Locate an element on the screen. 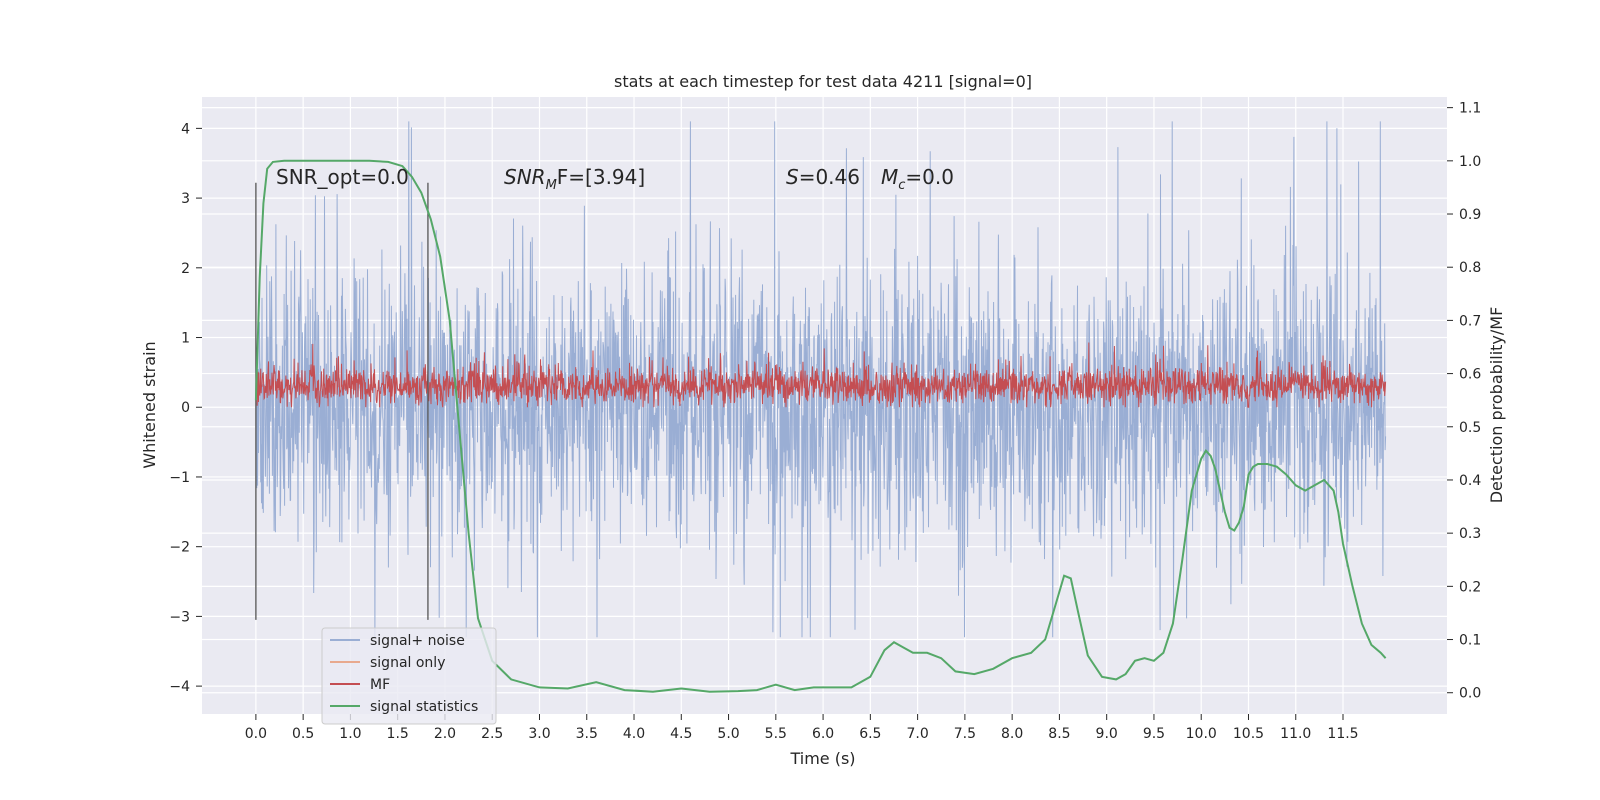  y-tick-label: 1 is located at coordinates (185, 339).